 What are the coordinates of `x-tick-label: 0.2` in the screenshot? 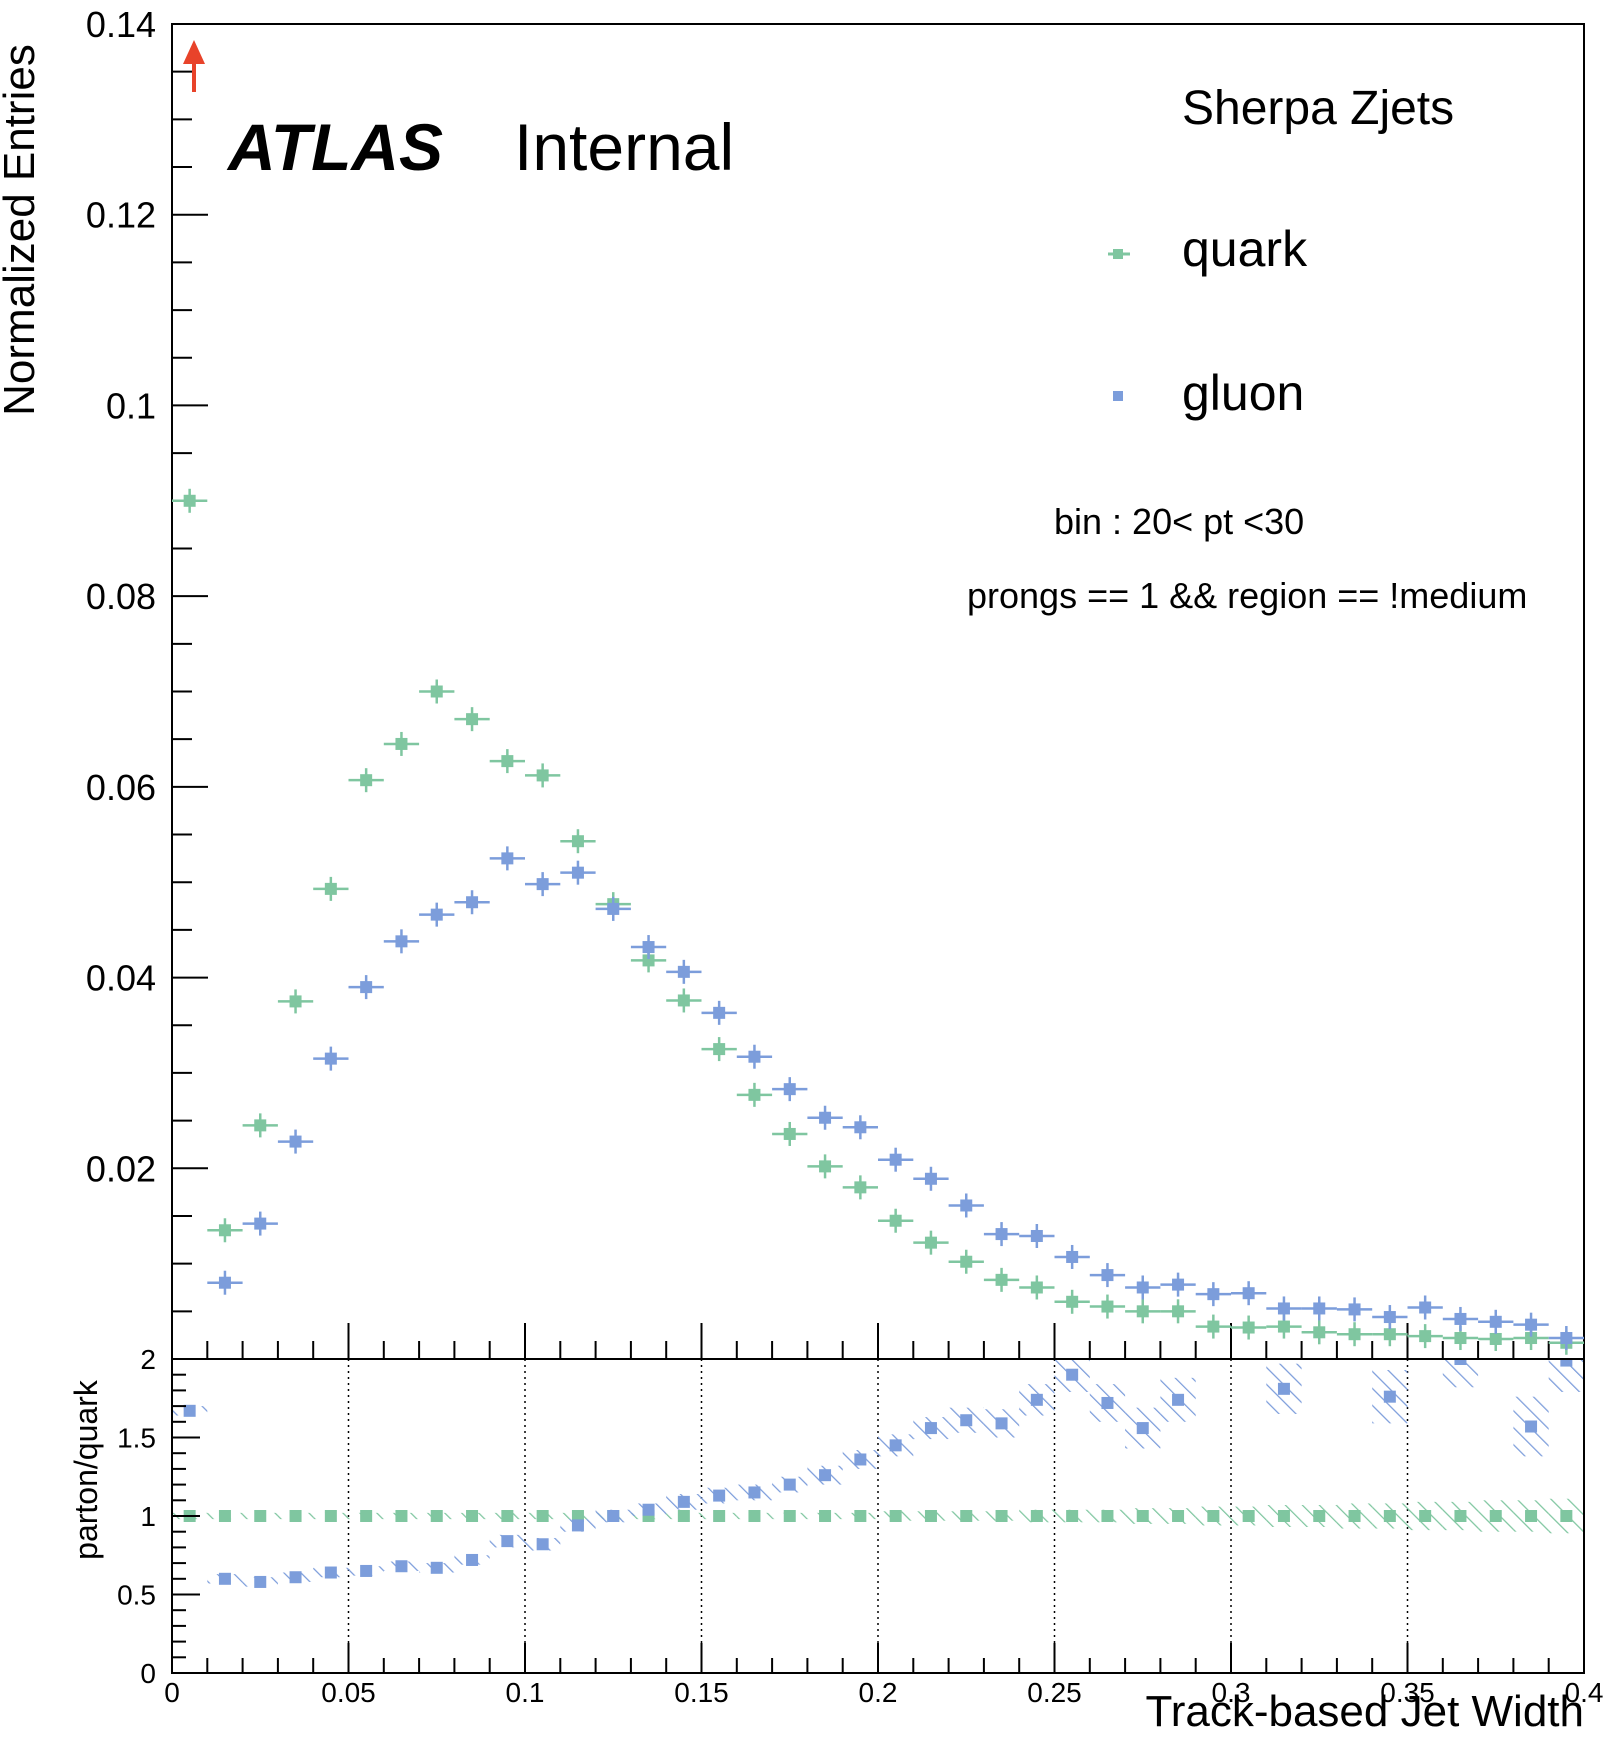 It's located at (878, 1692).